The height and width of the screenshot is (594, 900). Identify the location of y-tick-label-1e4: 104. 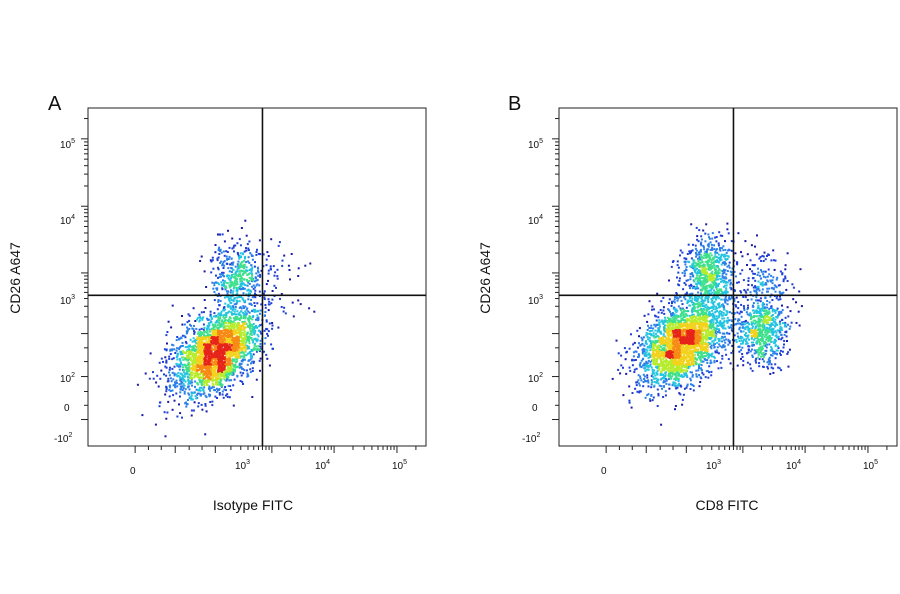
(67, 220).